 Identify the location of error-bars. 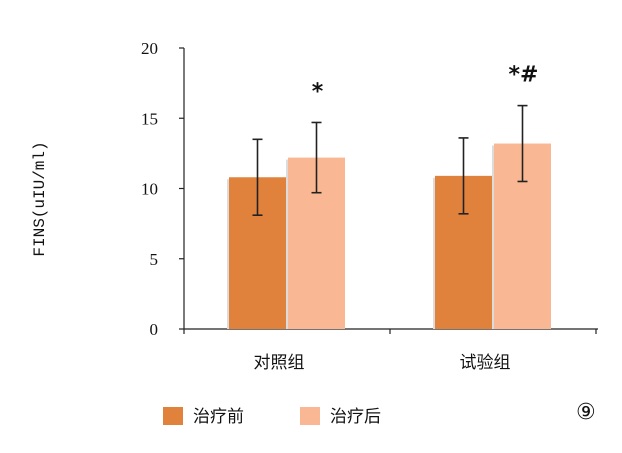
(390, 160).